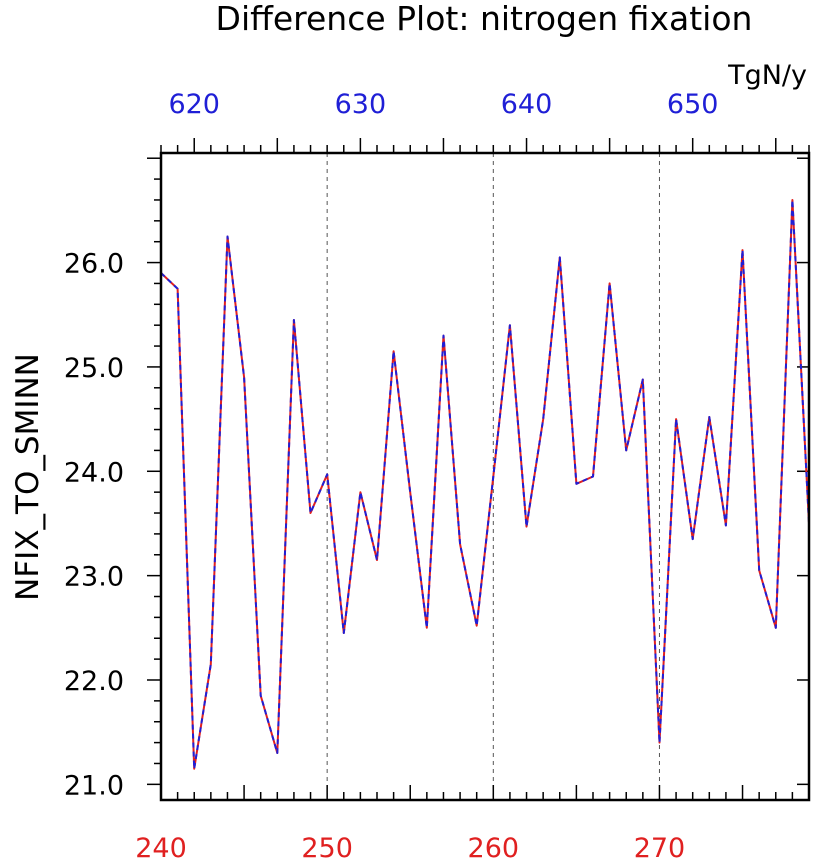 The width and height of the screenshot is (813, 862). I want to click on y-tick-label: 24.0, so click(94, 472).